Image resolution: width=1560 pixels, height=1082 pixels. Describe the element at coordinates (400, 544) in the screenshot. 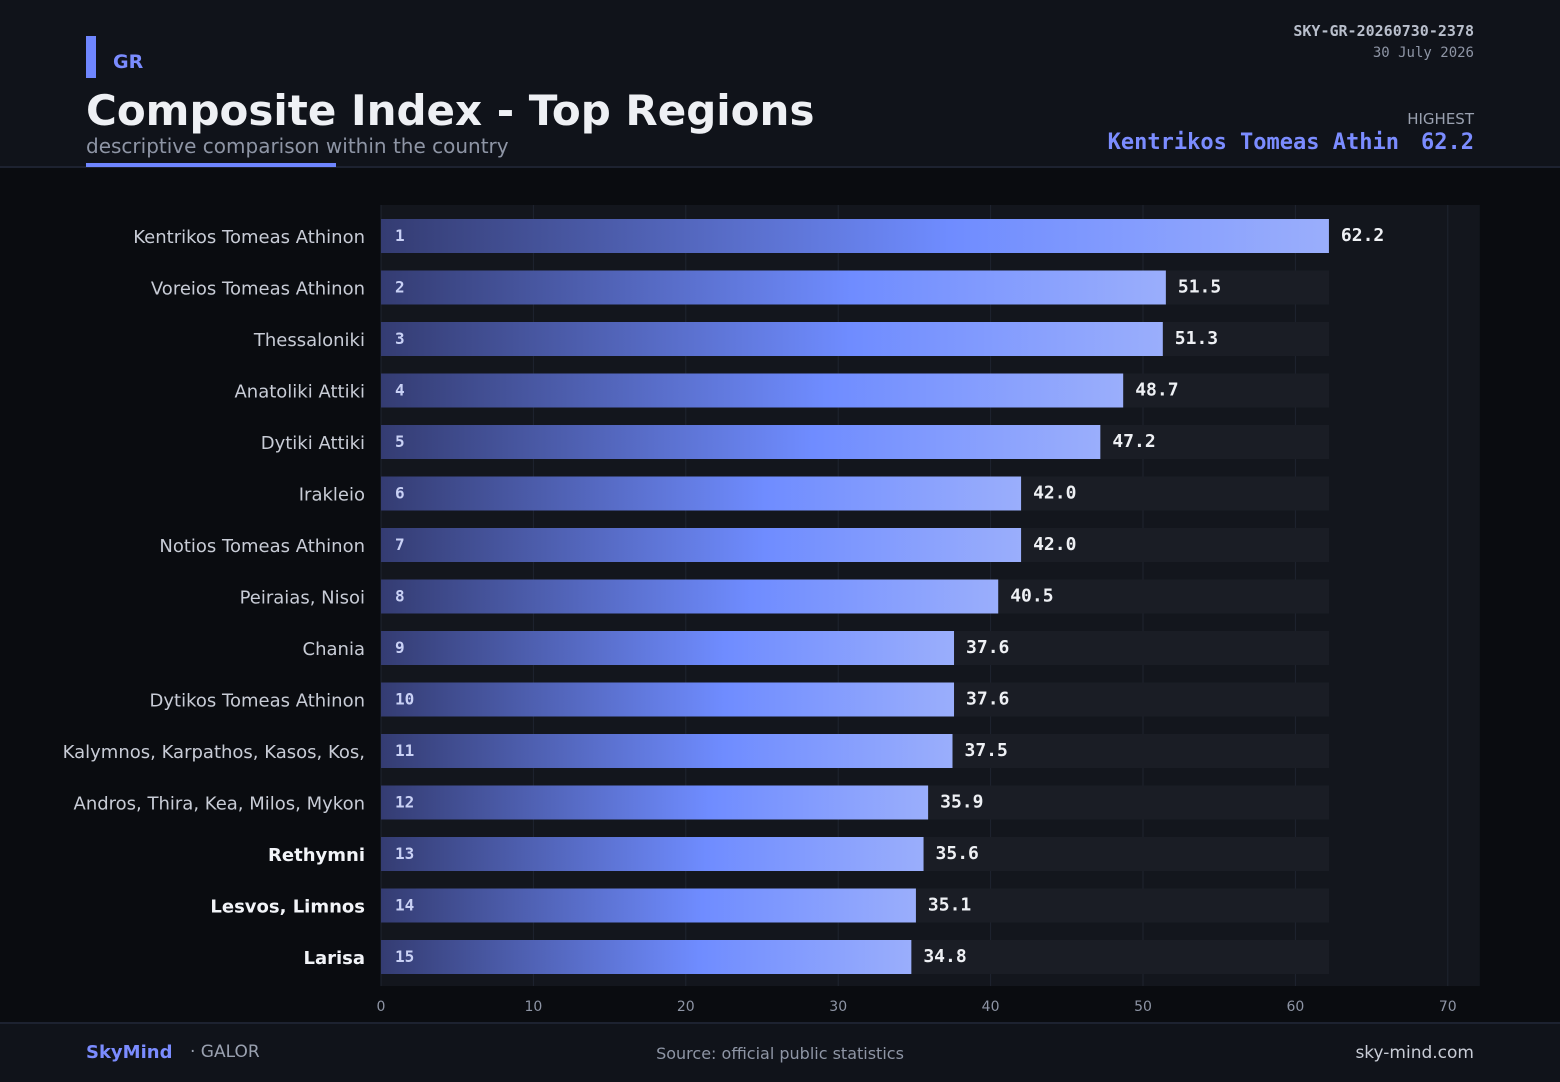

I see `bar-rank-label: 7` at that location.